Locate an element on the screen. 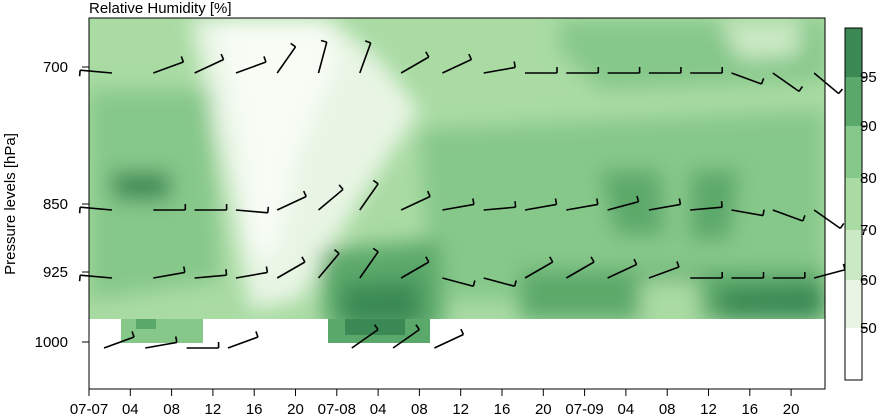 This screenshot has width=880, height=418. rh-contour-70a is located at coordinates (760, 41).